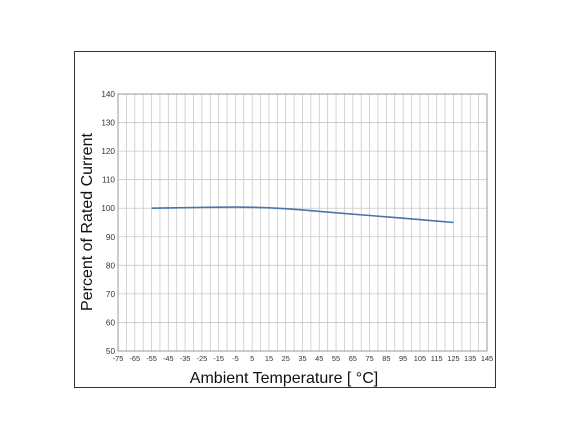  What do you see at coordinates (487, 358) in the screenshot?
I see `x-tick-label: 145` at bounding box center [487, 358].